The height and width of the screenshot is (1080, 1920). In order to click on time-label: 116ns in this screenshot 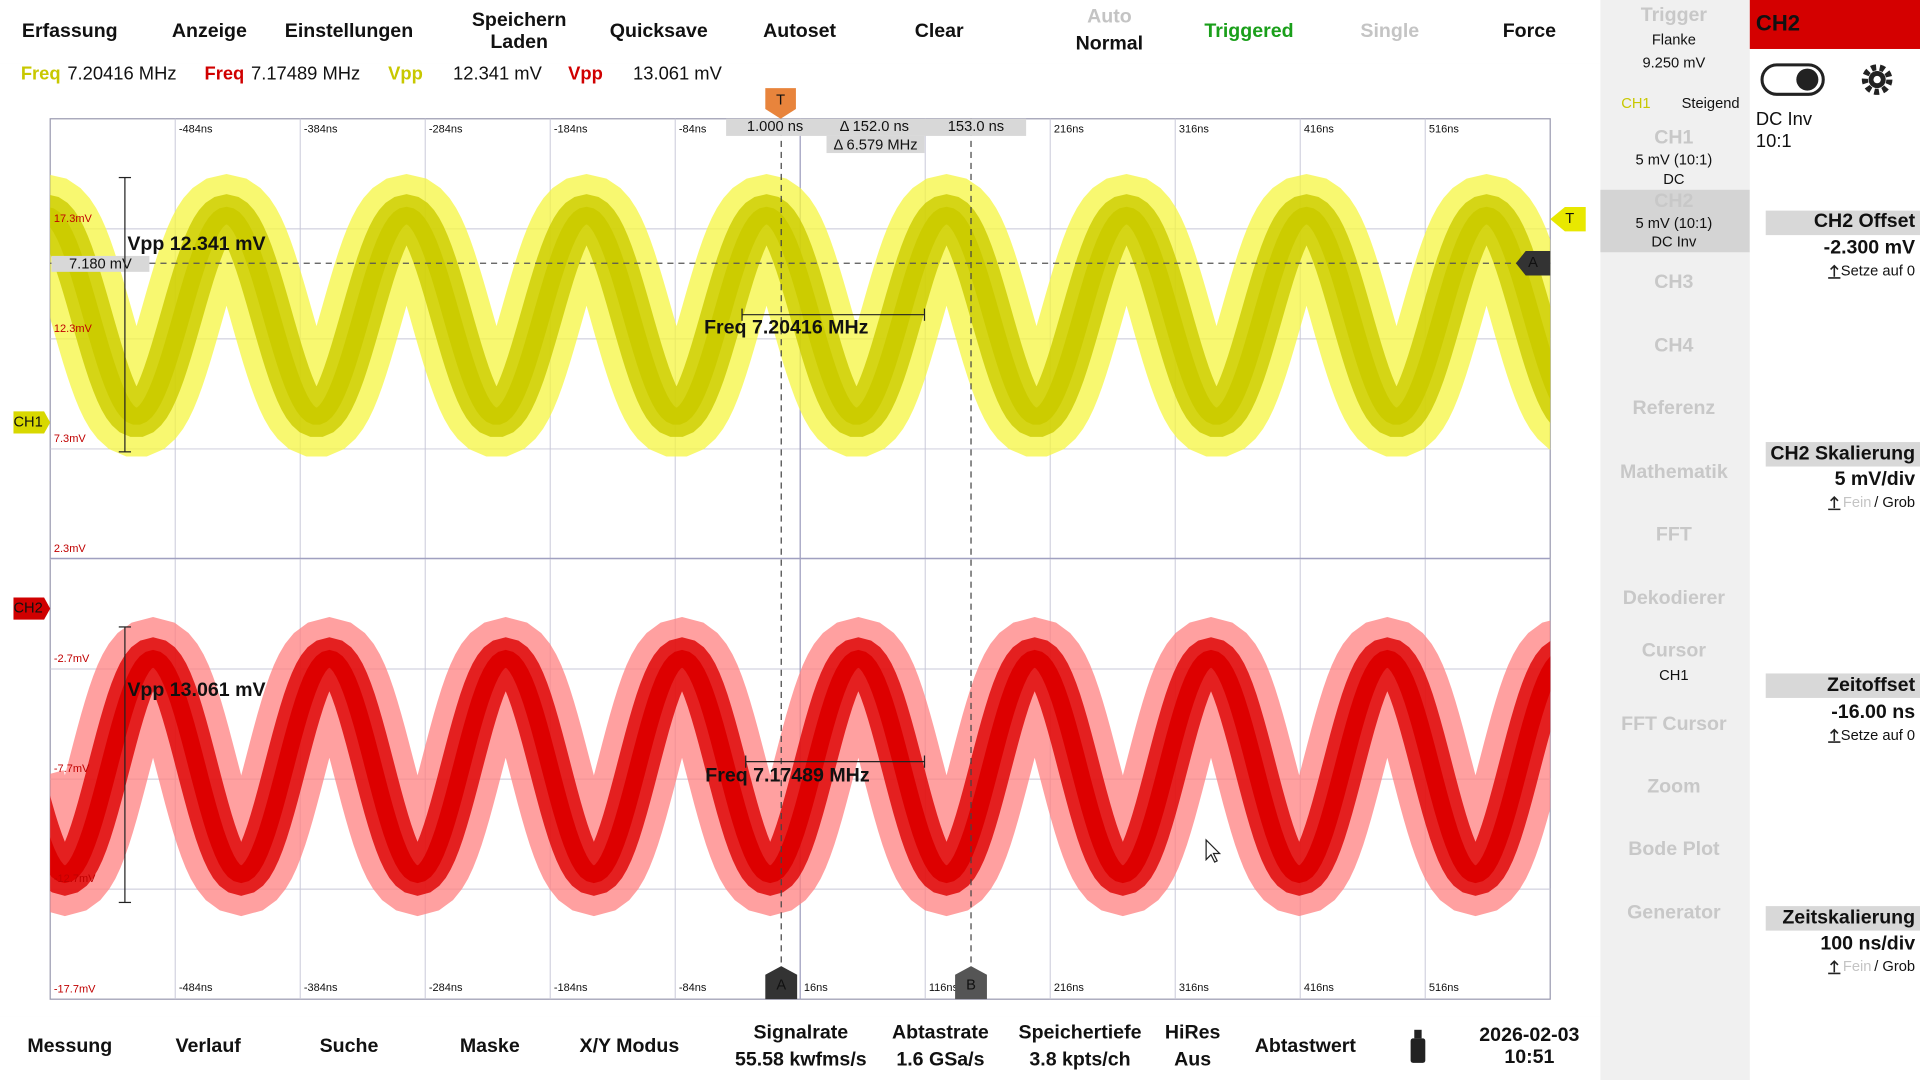, I will do `click(944, 988)`.